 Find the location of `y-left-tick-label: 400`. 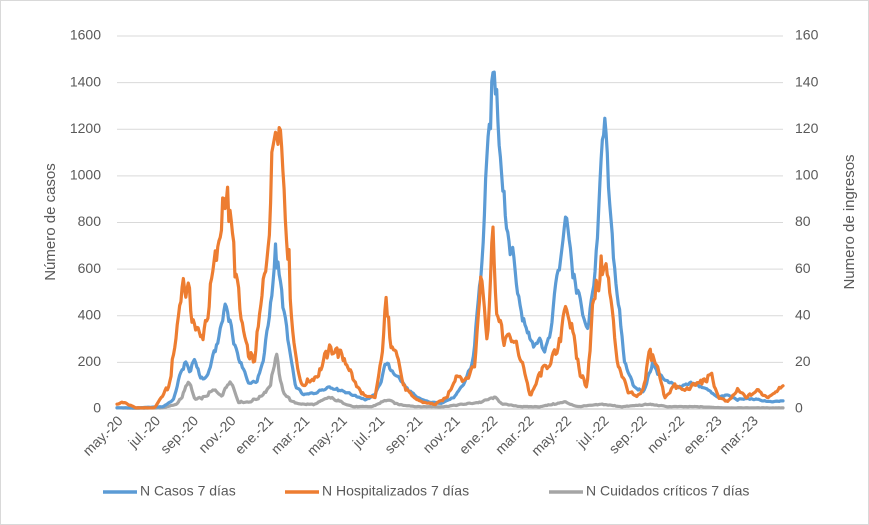

y-left-tick-label: 400 is located at coordinates (90, 314).